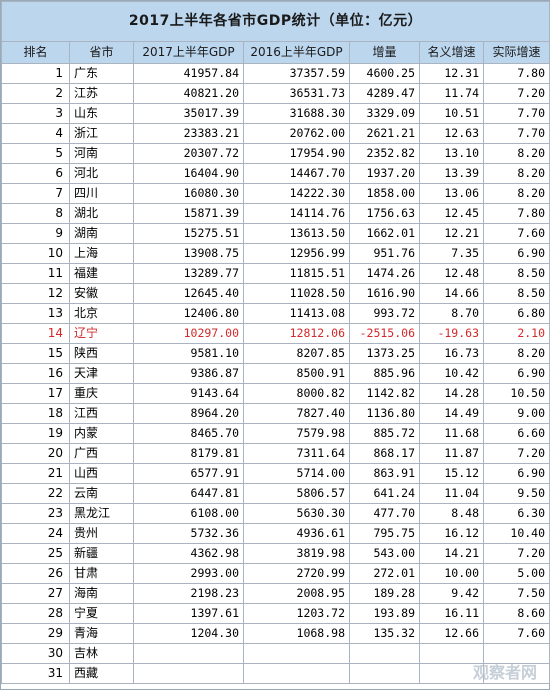 This screenshot has width=550, height=690. I want to click on cell-gdp-2016: 4936.61, so click(296, 533).